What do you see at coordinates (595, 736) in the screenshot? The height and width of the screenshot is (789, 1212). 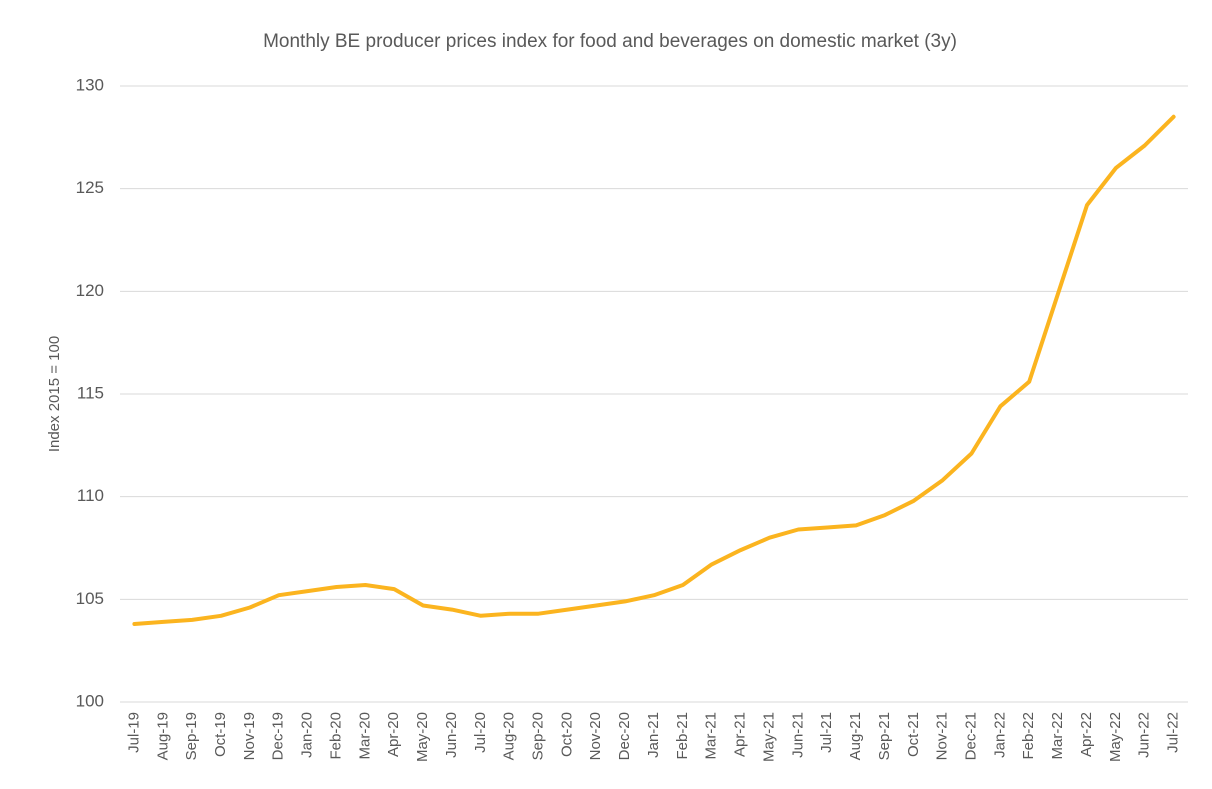 I see `x-tick-label: Nov-20` at bounding box center [595, 736].